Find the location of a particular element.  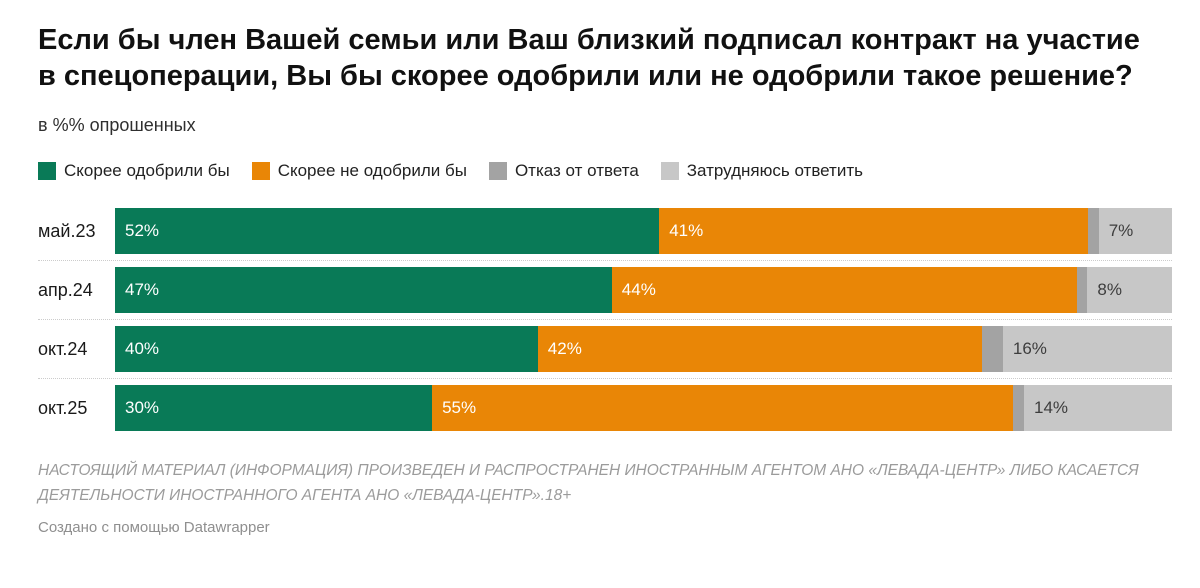

bar-track: 40% 42% 16% is located at coordinates (643, 349).